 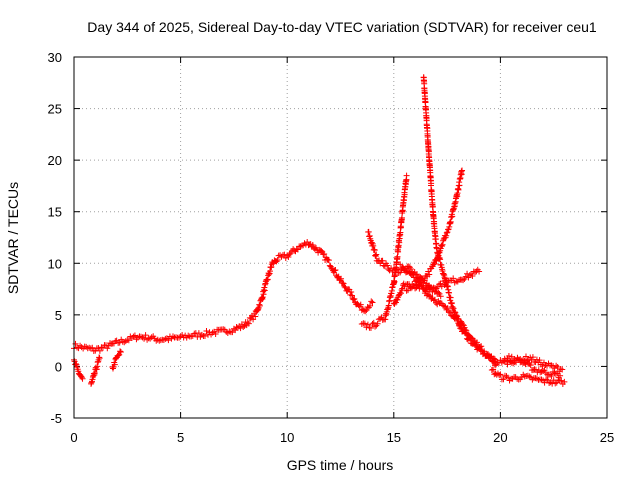 What do you see at coordinates (13, 238) in the screenshot?
I see `y-axis-label: SDTVAR / TECUs` at bounding box center [13, 238].